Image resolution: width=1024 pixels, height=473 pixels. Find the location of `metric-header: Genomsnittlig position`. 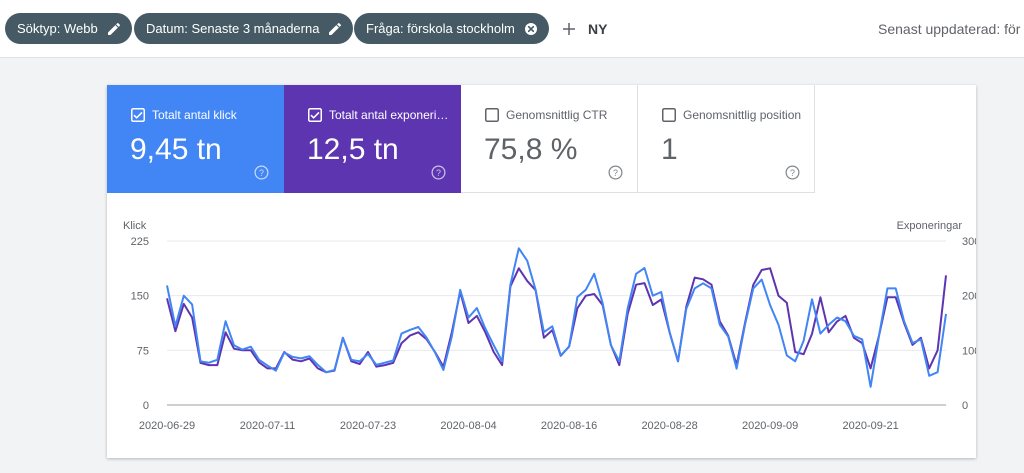

metric-header: Genomsnittlig position is located at coordinates (731, 115).